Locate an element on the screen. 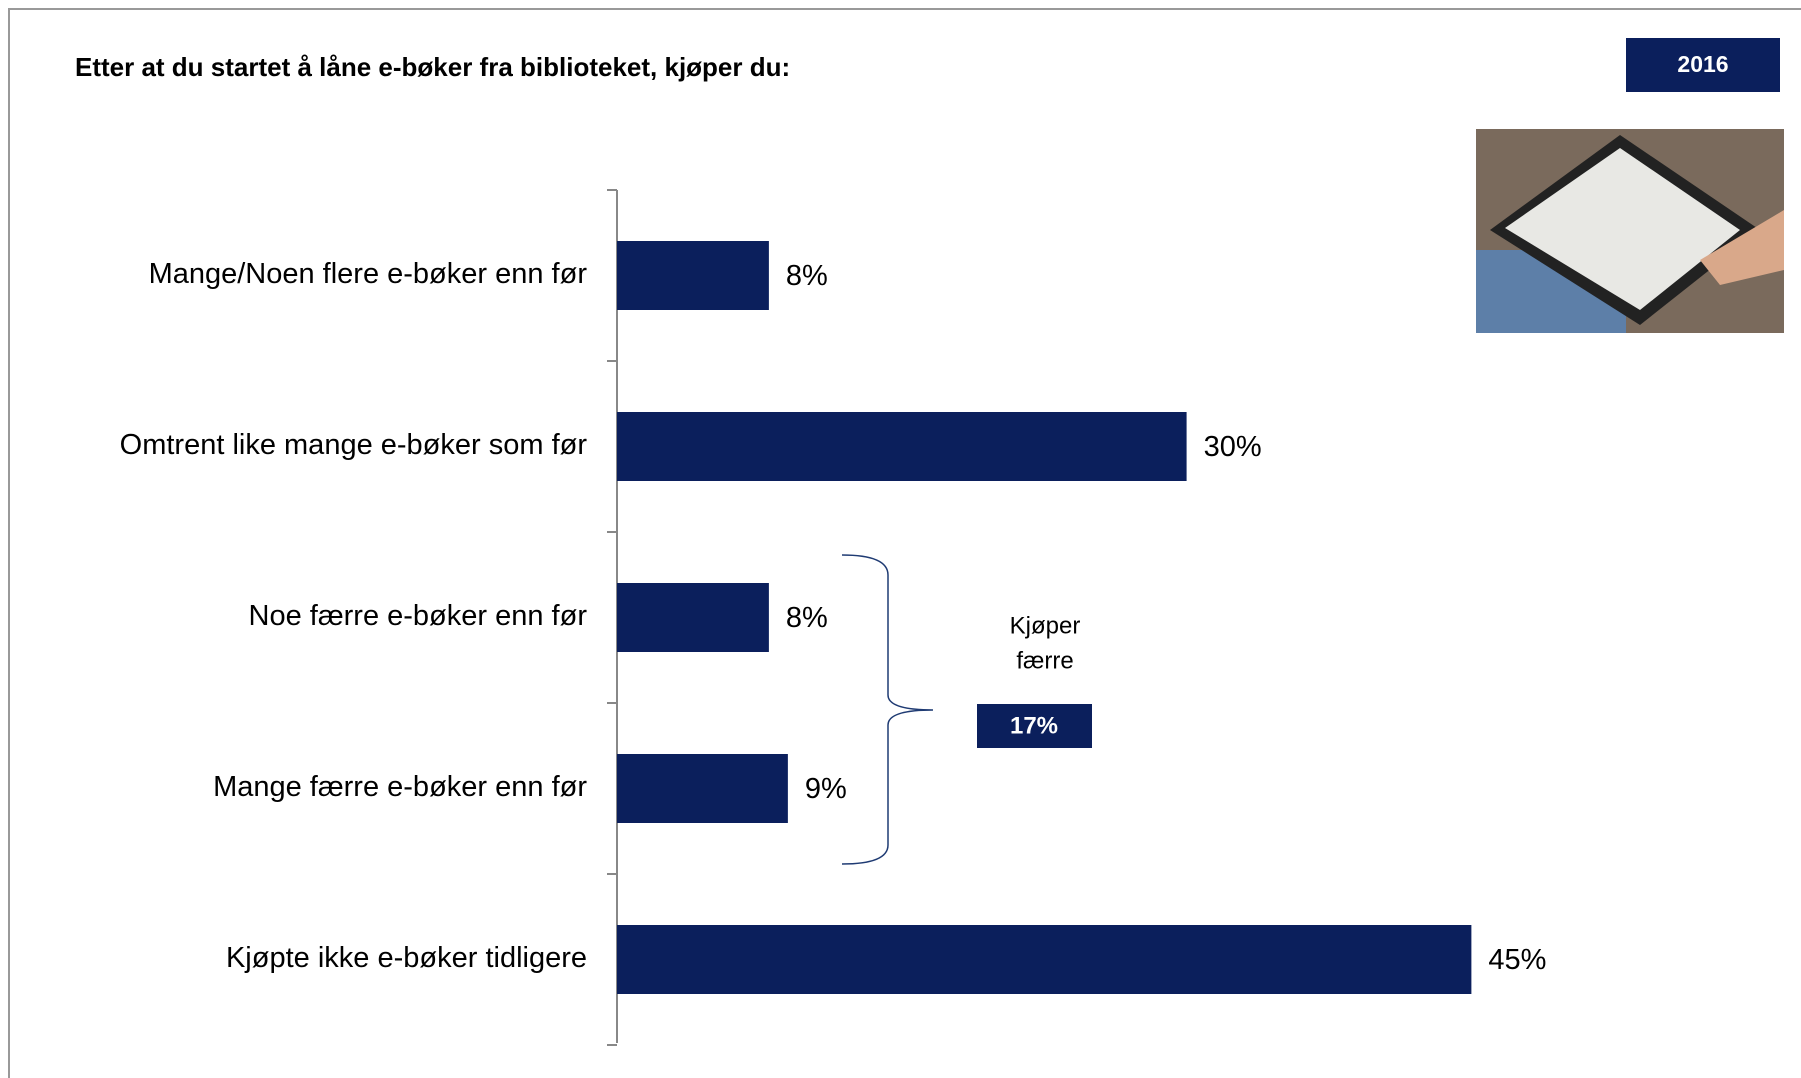 This screenshot has width=1801, height=1078. badge-box is located at coordinates (1703, 65).